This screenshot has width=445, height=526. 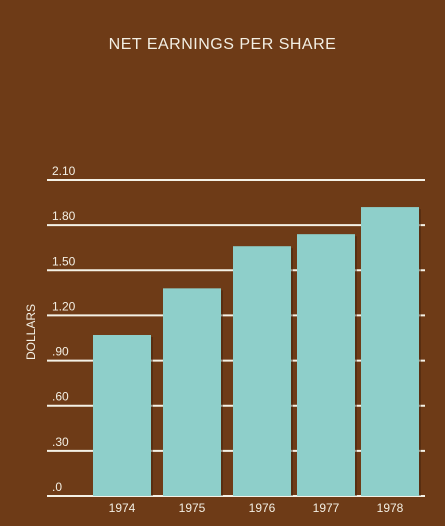 I want to click on x-tick-label: 1976, so click(x=262, y=508).